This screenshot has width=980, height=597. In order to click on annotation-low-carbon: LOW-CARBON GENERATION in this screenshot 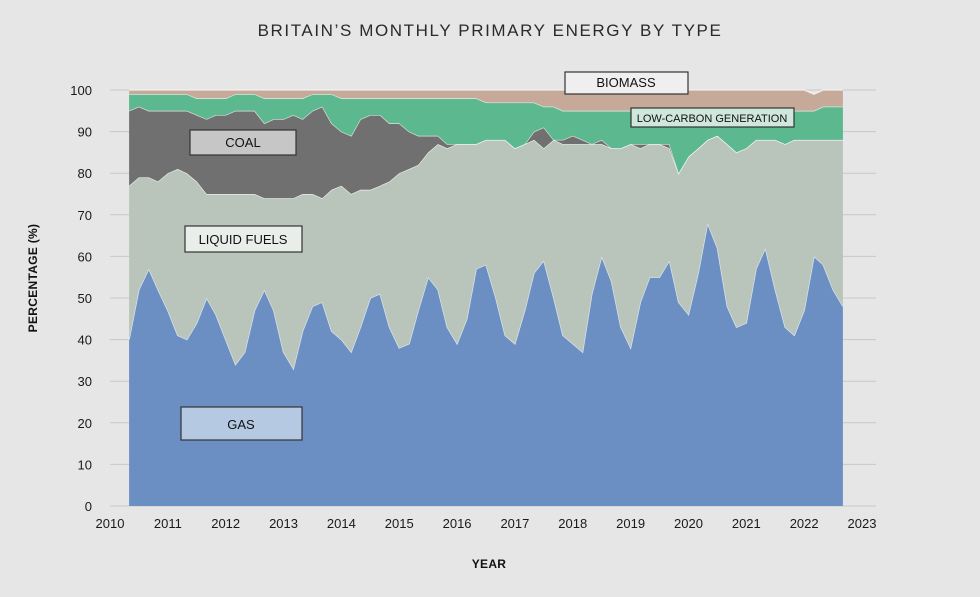, I will do `click(712, 117)`.